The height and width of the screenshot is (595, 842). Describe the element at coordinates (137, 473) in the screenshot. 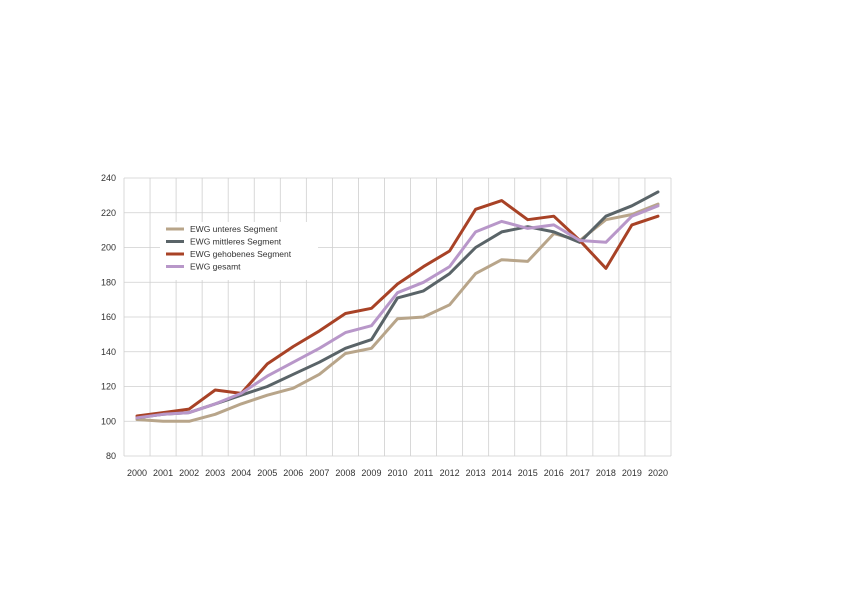

I see `x-tick-label: 2000` at that location.